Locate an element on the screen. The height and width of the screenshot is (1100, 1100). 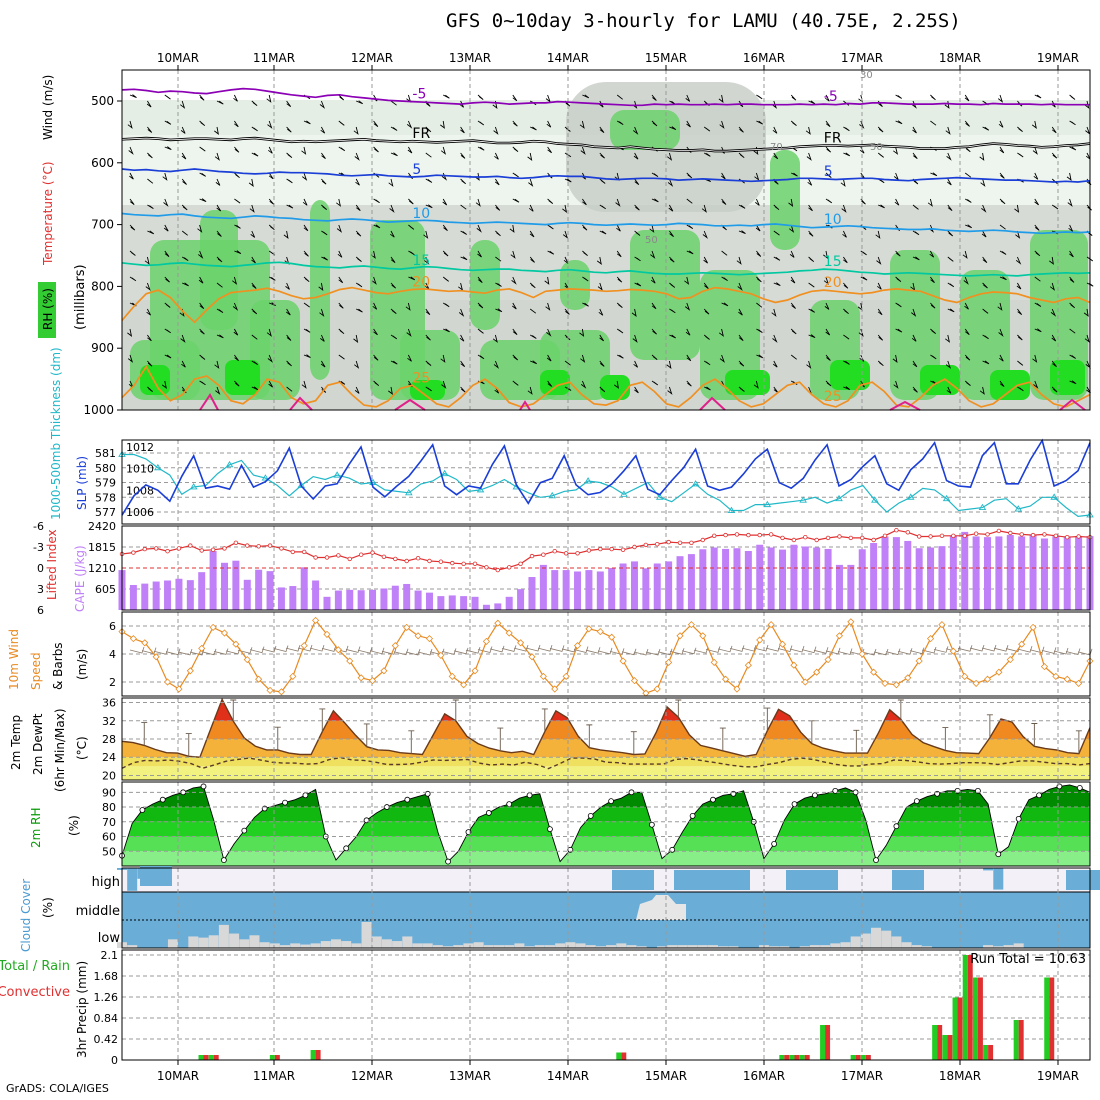
cloud-level-label: high is located at coordinates (106, 882).